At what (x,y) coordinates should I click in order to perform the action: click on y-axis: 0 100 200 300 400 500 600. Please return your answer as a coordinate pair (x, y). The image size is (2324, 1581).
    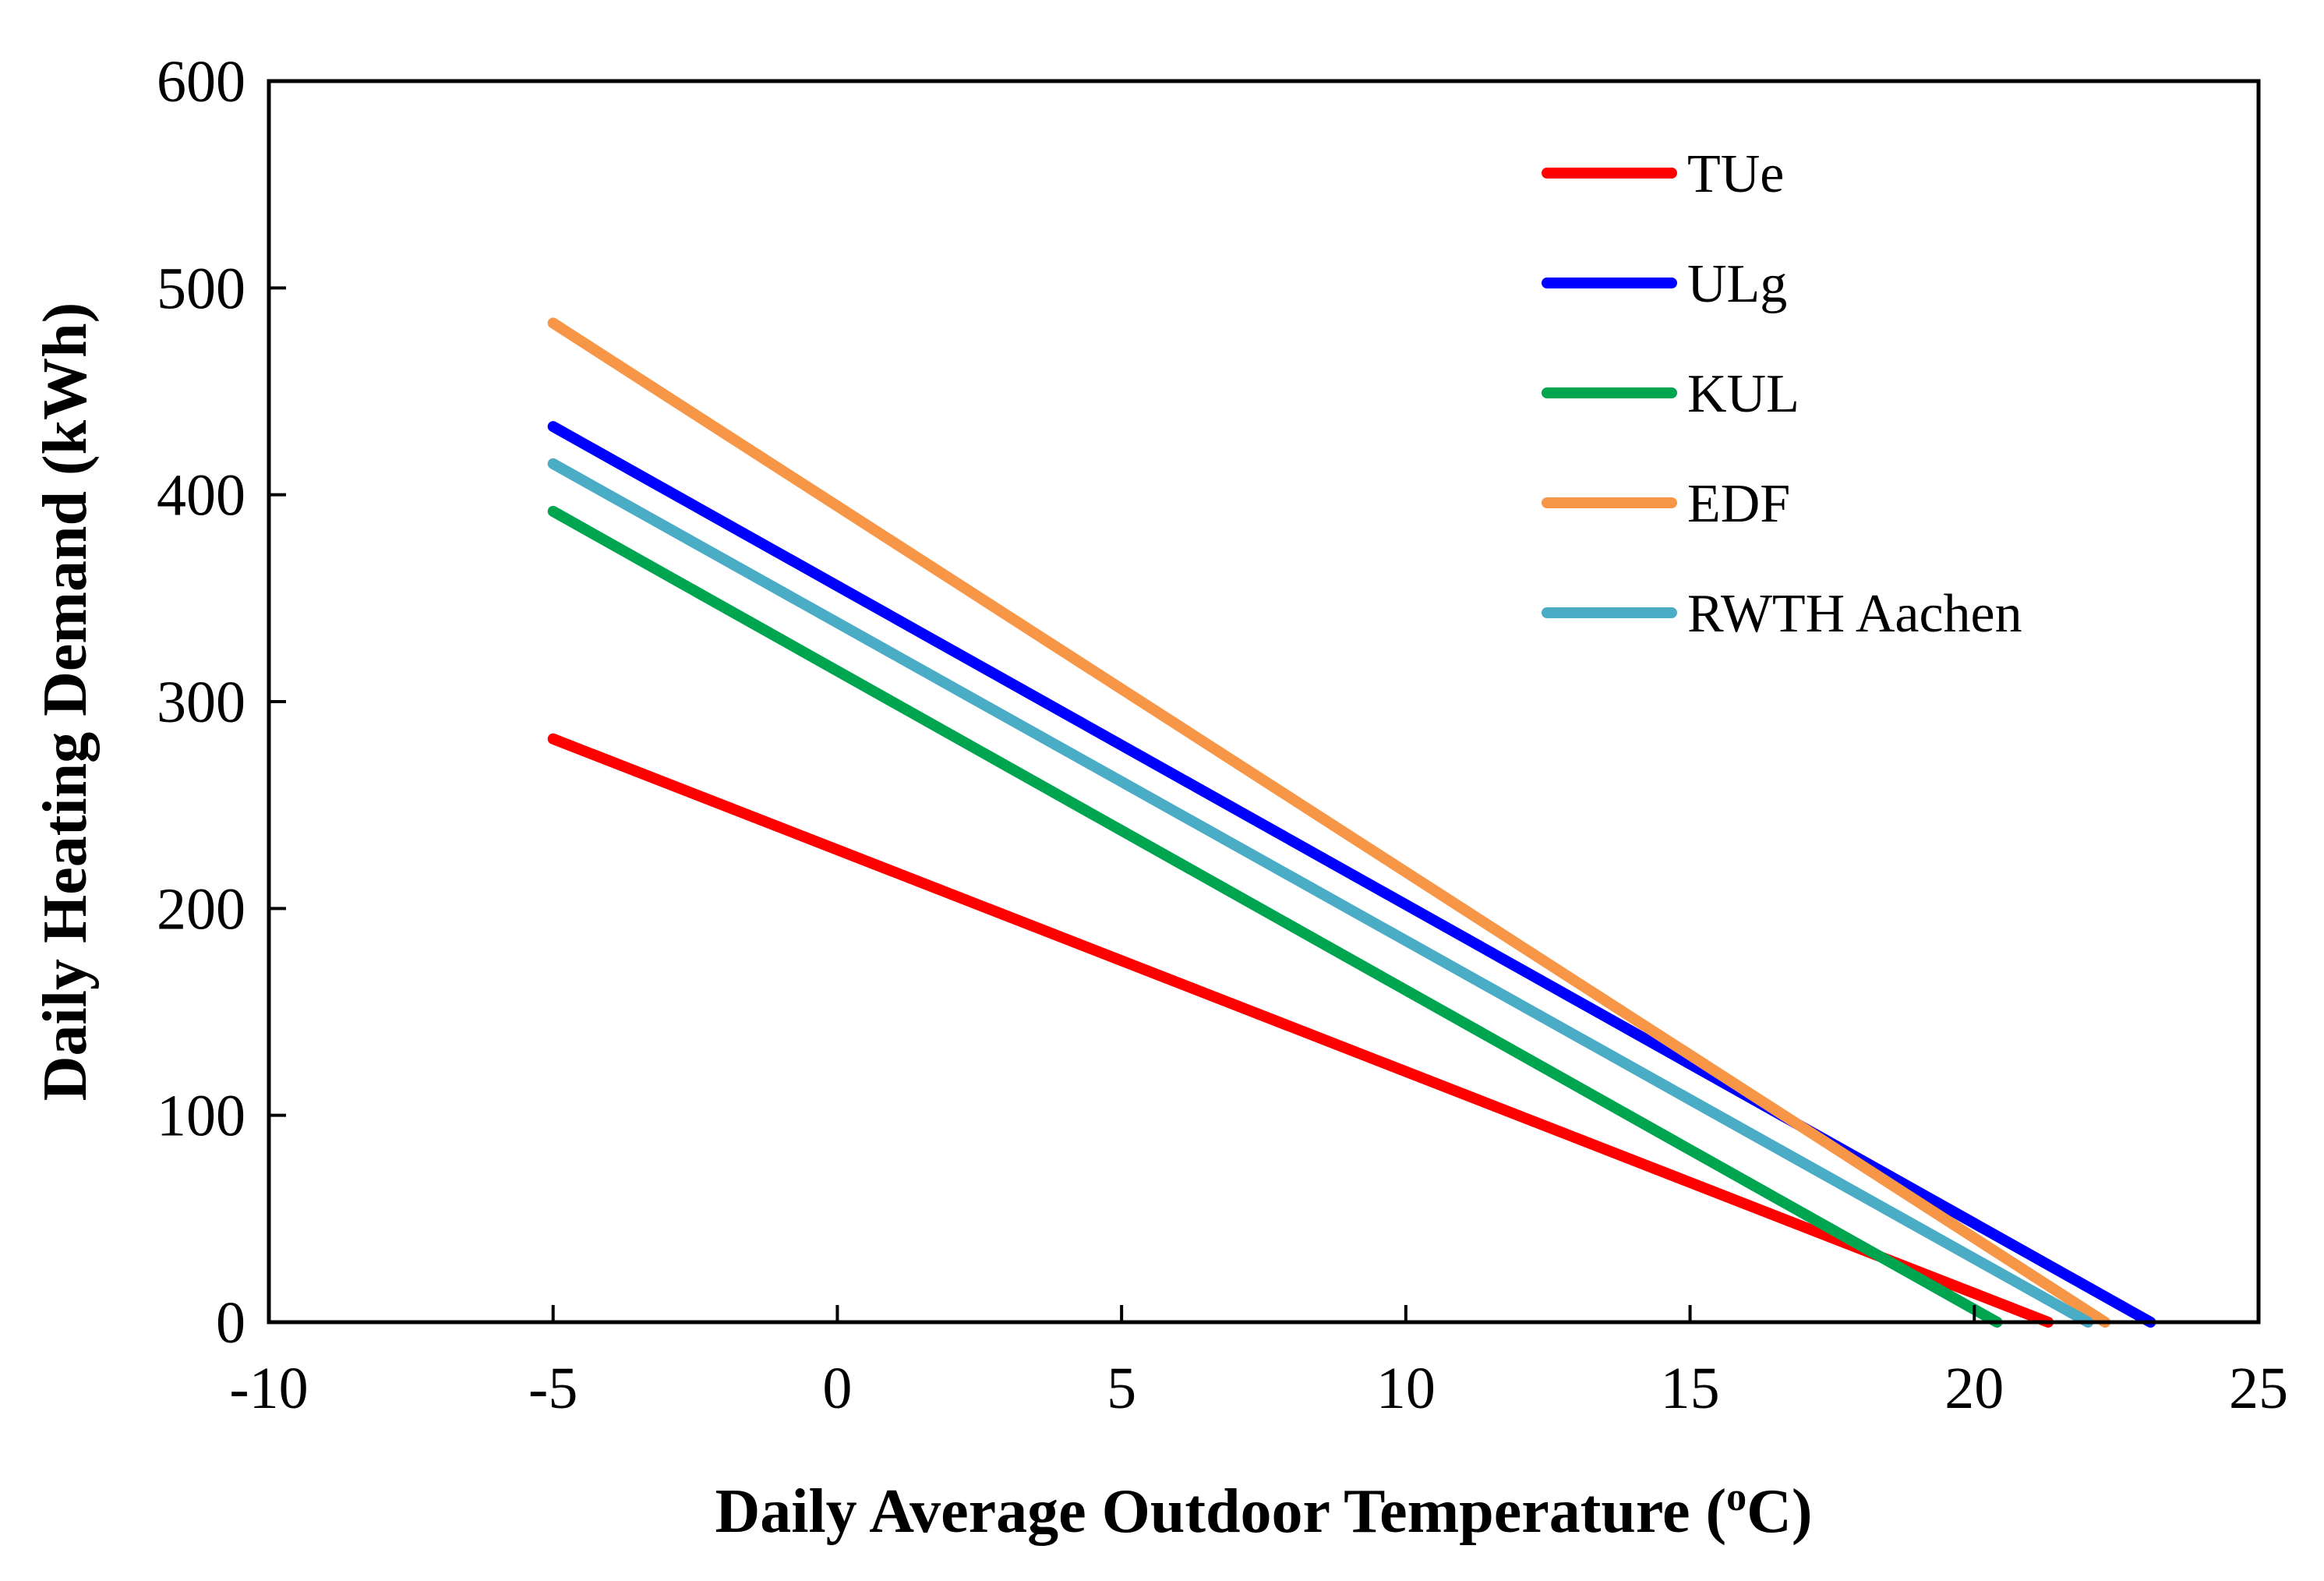
    Looking at the image, I should click on (221, 702).